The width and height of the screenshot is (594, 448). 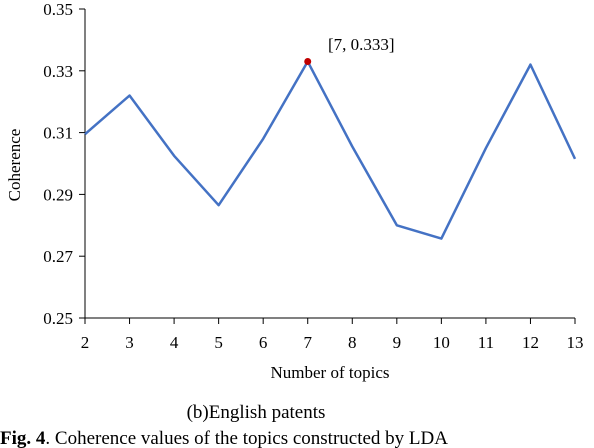 I want to click on x-axis, so click(x=330, y=320).